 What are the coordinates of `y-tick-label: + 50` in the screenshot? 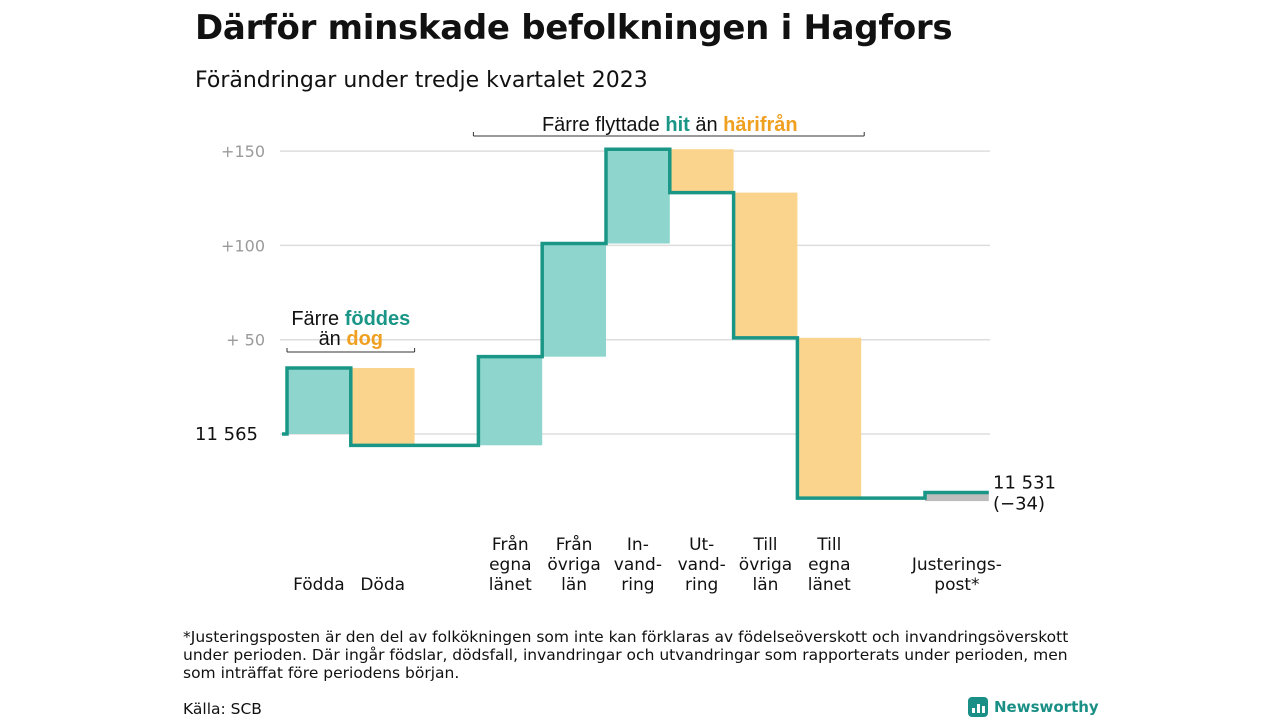 It's located at (245, 340).